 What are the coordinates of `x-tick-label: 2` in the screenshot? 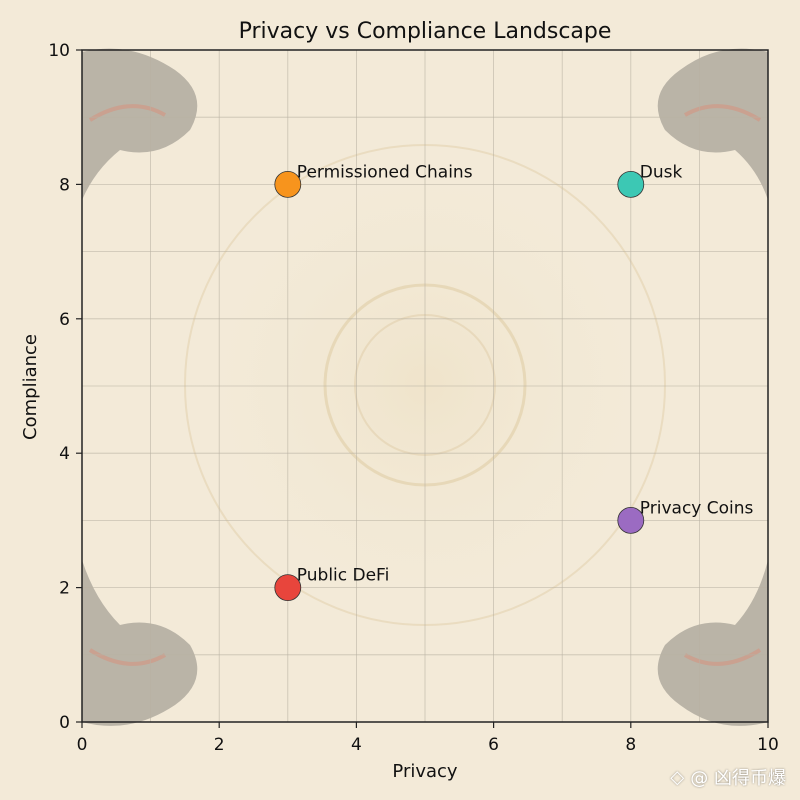 It's located at (219, 745).